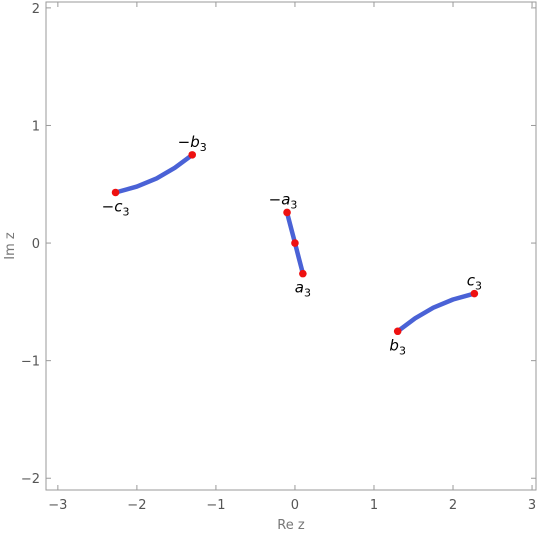 This screenshot has width=540, height=539. I want to click on y-tick-label: −2, so click(30, 479).